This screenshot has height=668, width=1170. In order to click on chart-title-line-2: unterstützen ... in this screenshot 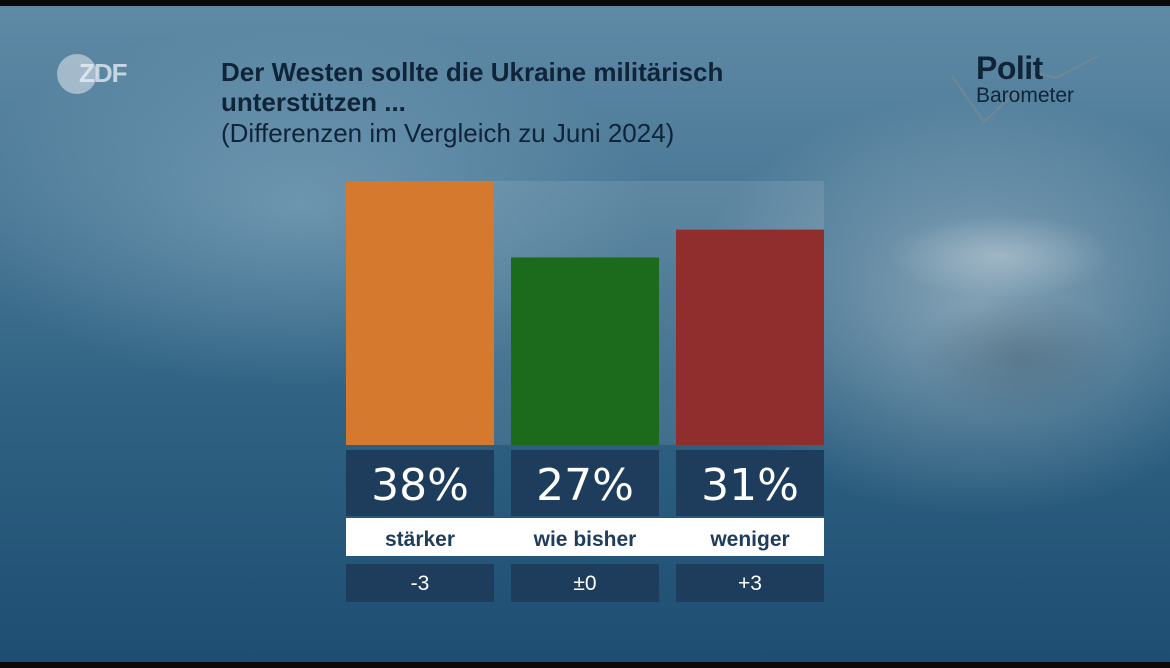, I will do `click(313, 102)`.